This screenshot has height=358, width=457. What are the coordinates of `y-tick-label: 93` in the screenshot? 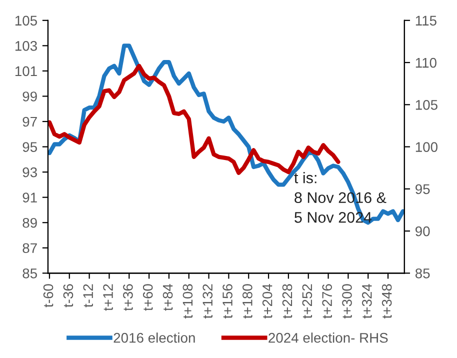 It's located at (29, 172).